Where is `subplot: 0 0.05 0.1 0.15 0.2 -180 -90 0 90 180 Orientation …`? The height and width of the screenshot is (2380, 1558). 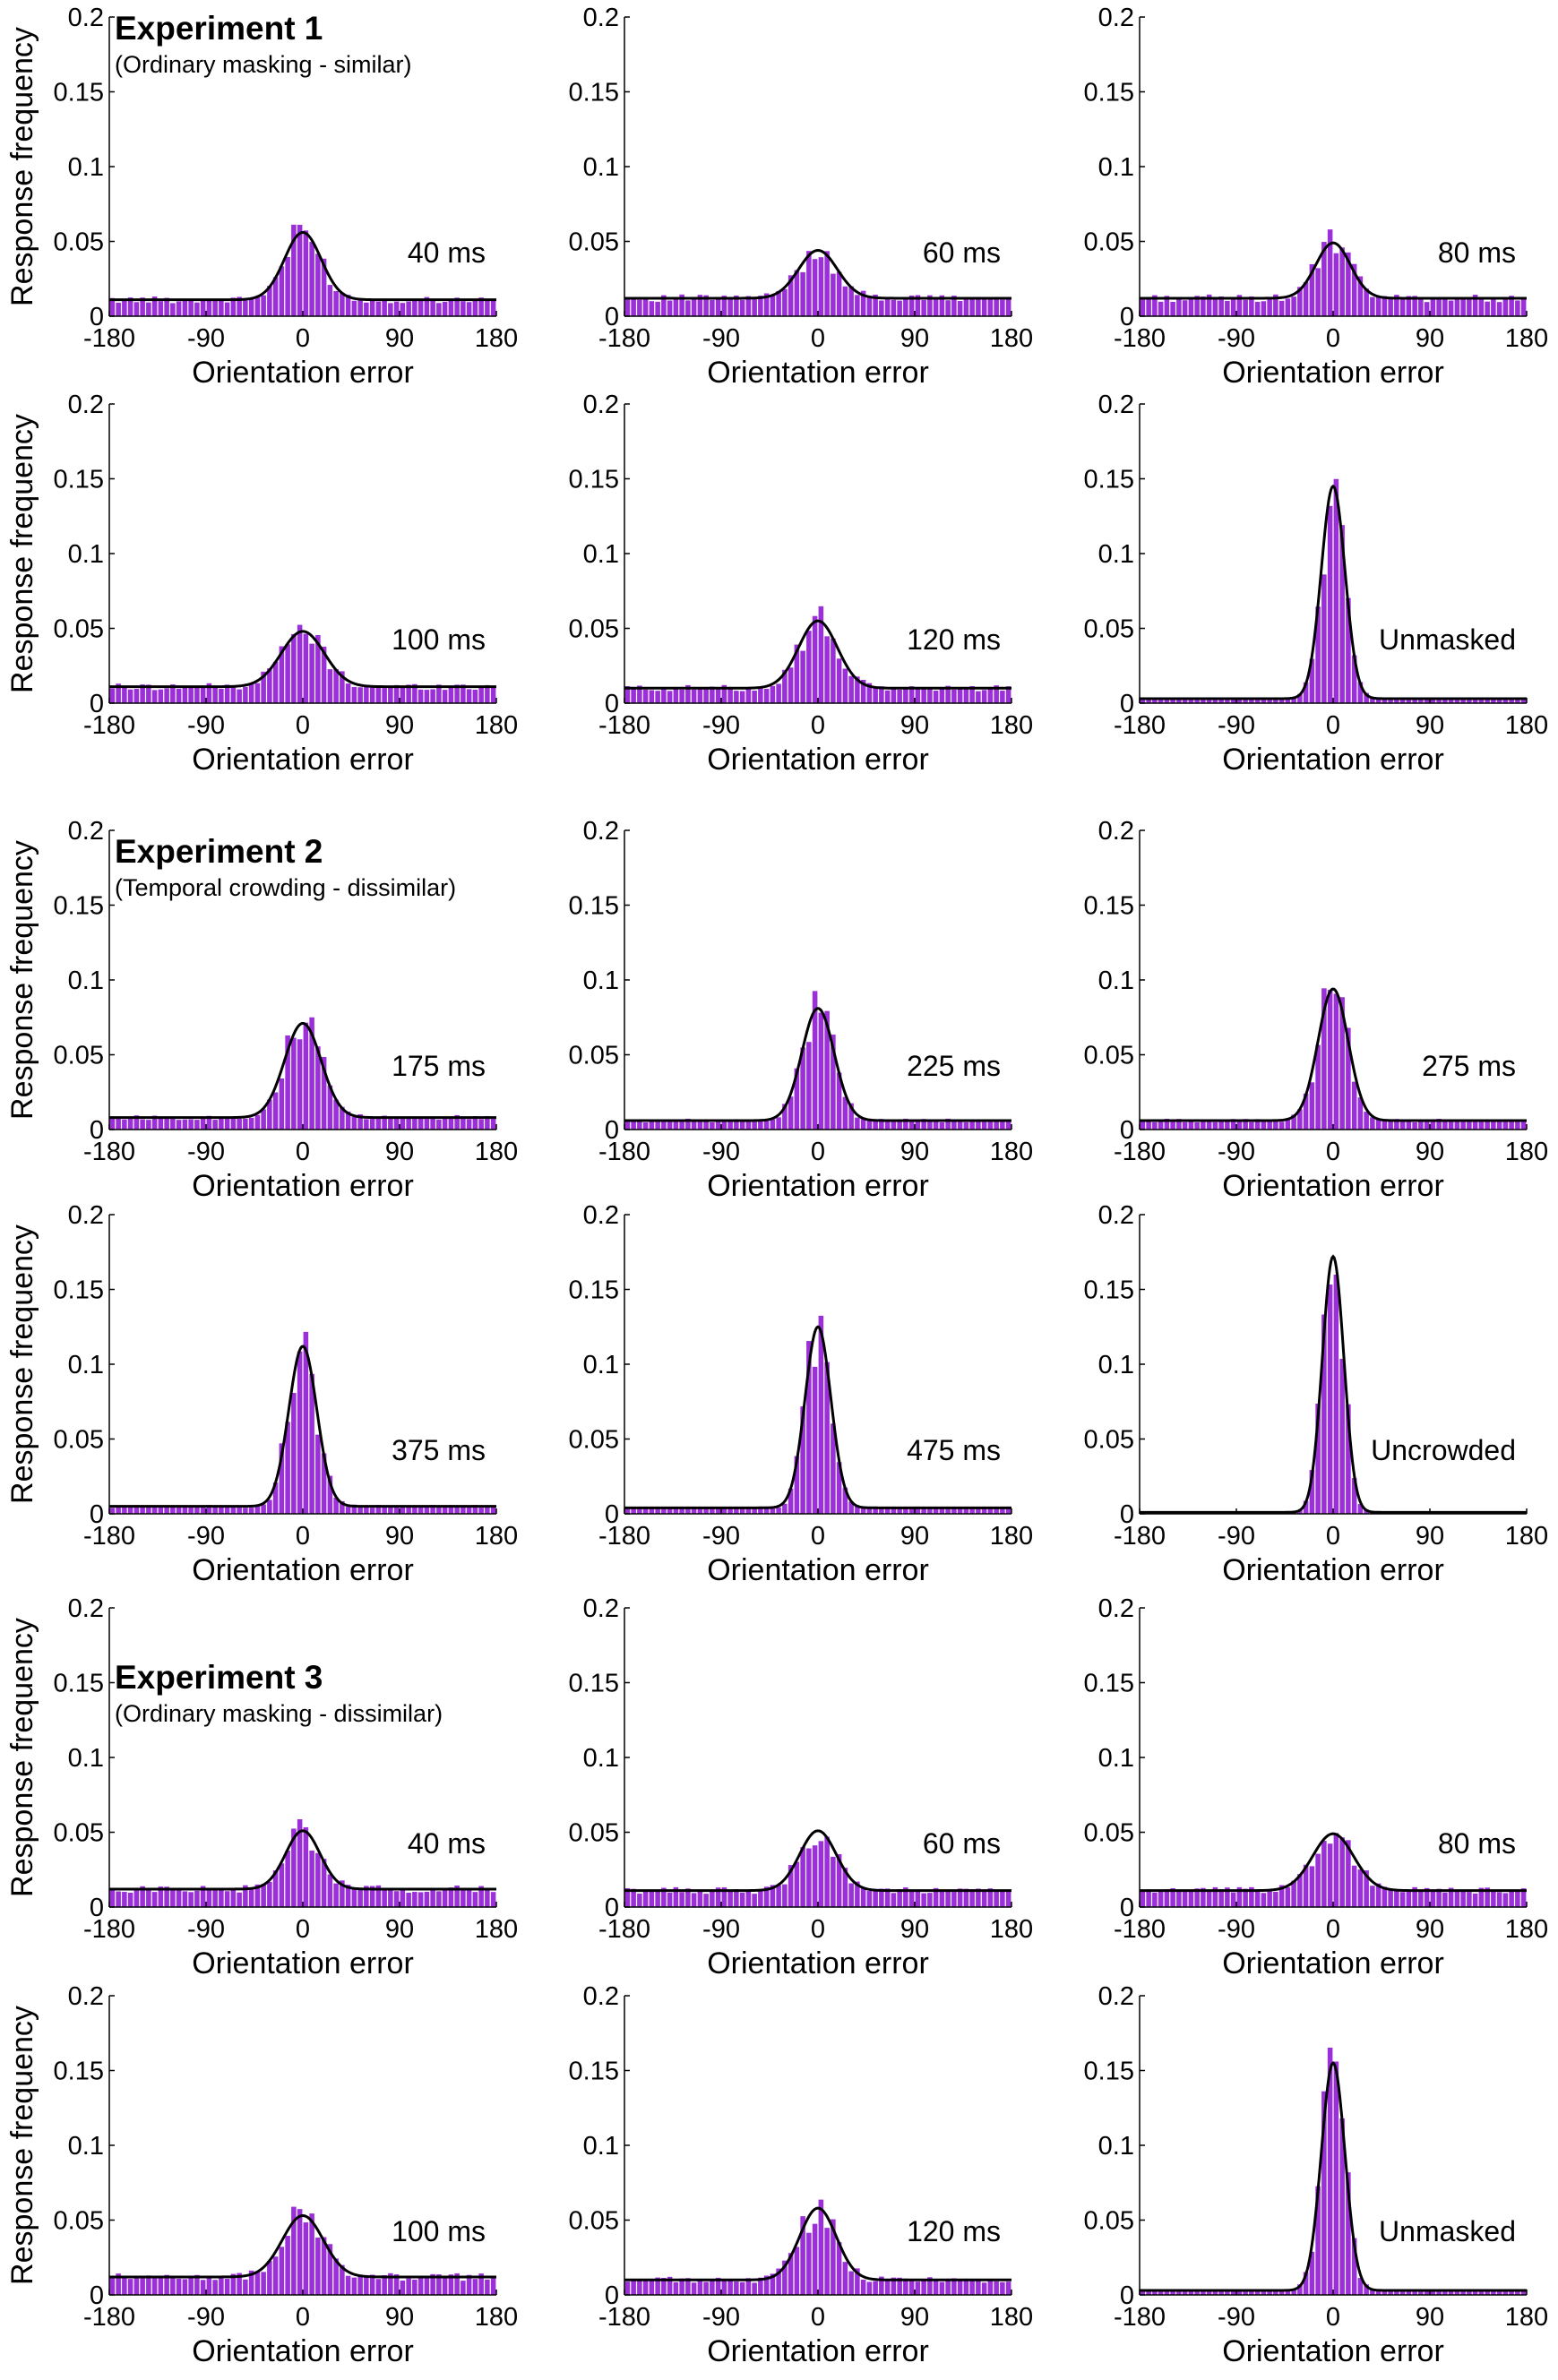
subplot: 0 0.05 0.1 0.15 0.2 -180 -90 0 90 180 Orientation … is located at coordinates (801, 2175).